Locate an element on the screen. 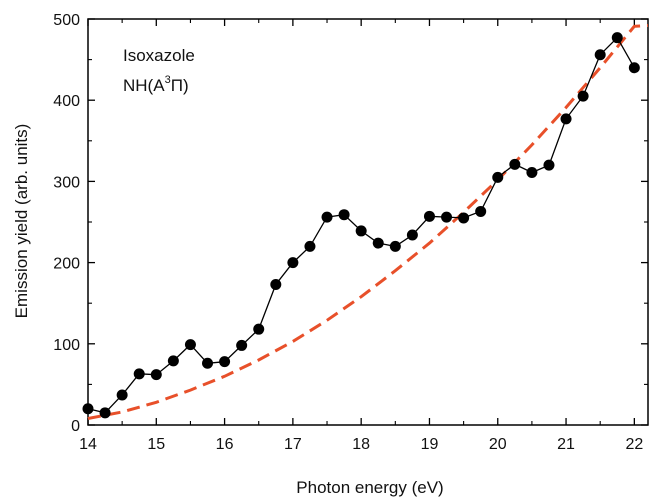  annotation-state: NH(A3Π) is located at coordinates (156, 84).